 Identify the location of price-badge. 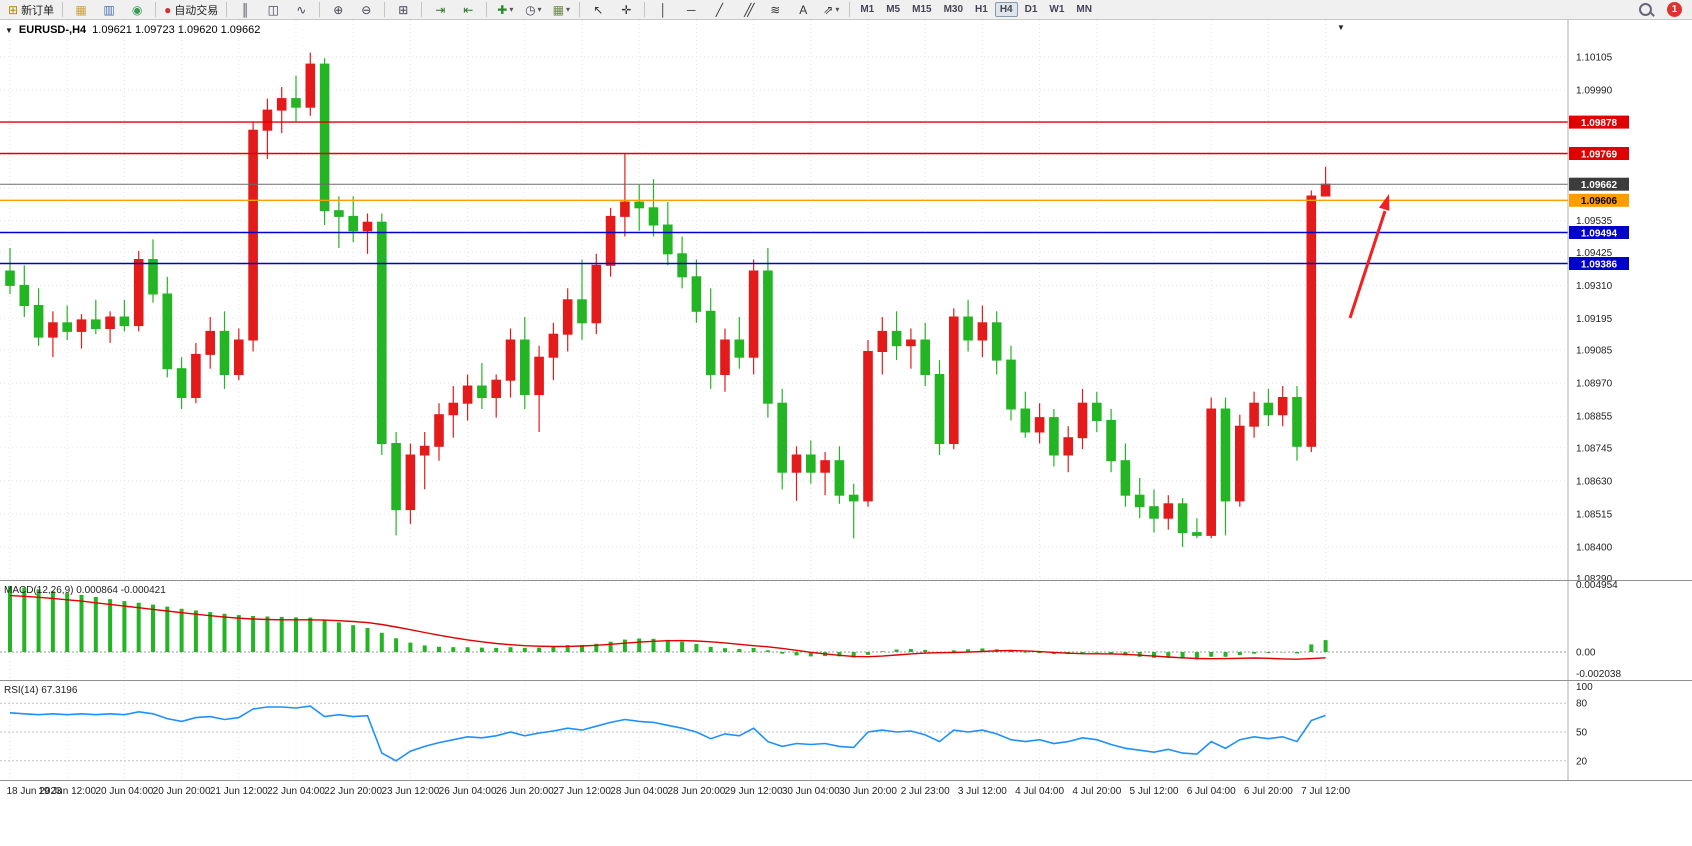
(1599, 153).